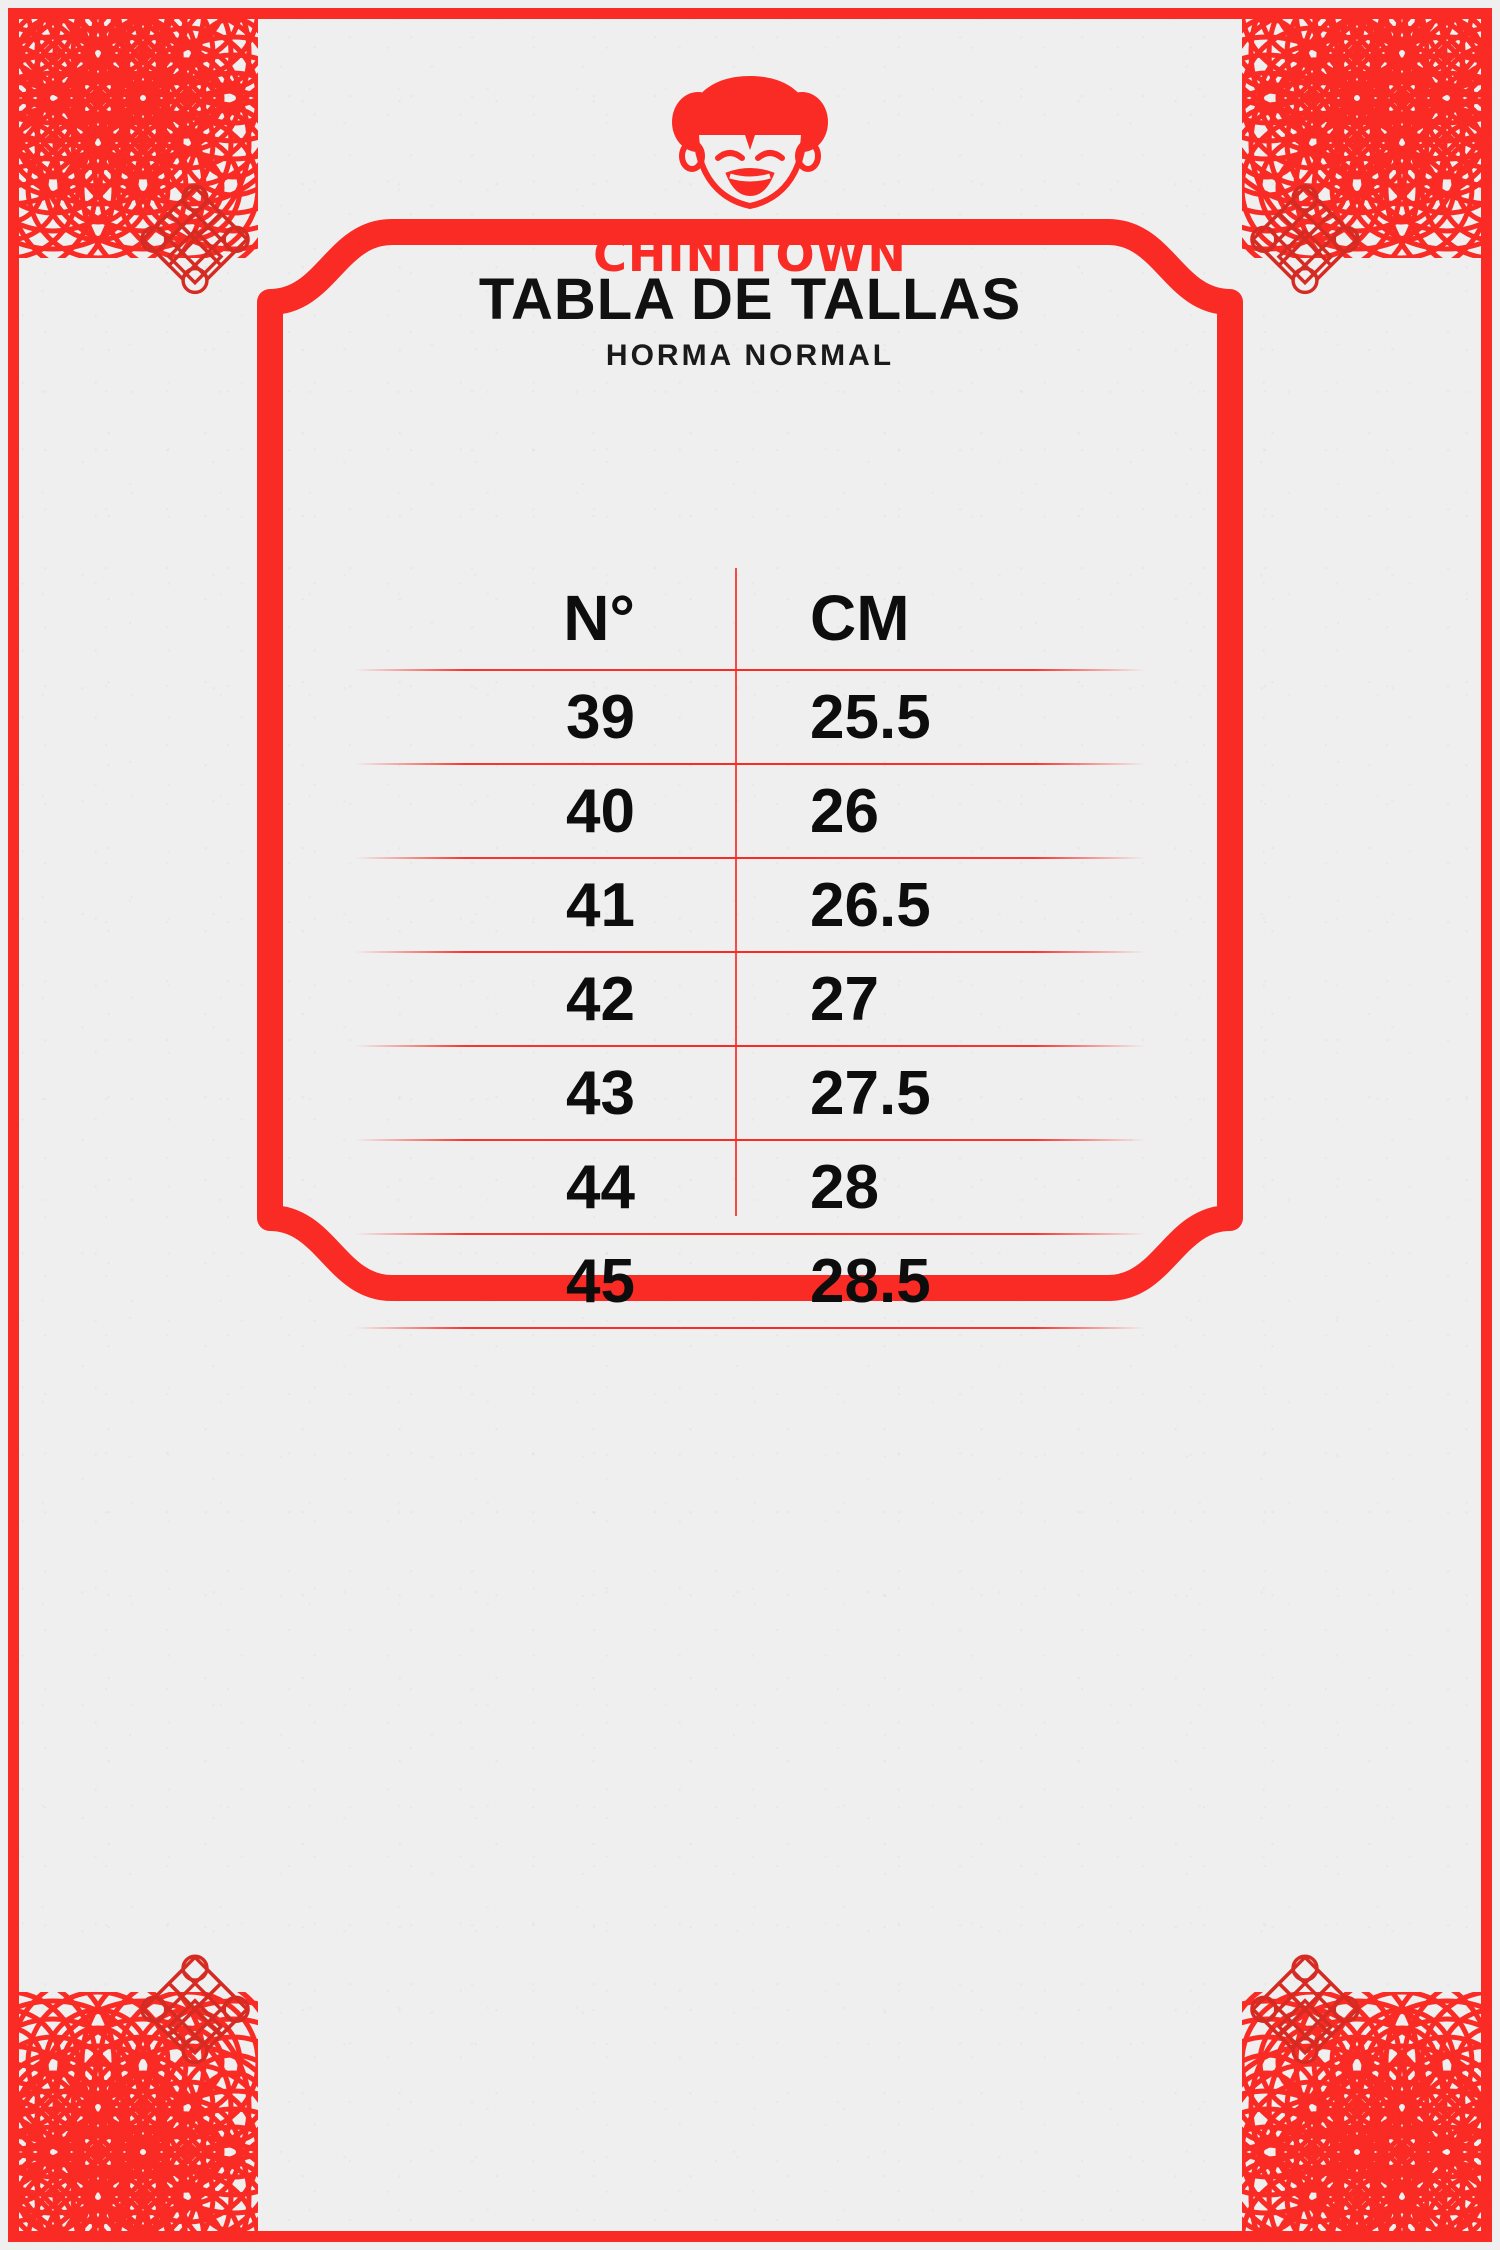 The height and width of the screenshot is (2250, 1500). What do you see at coordinates (600, 1281) in the screenshot?
I see `cell-numero: 45` at bounding box center [600, 1281].